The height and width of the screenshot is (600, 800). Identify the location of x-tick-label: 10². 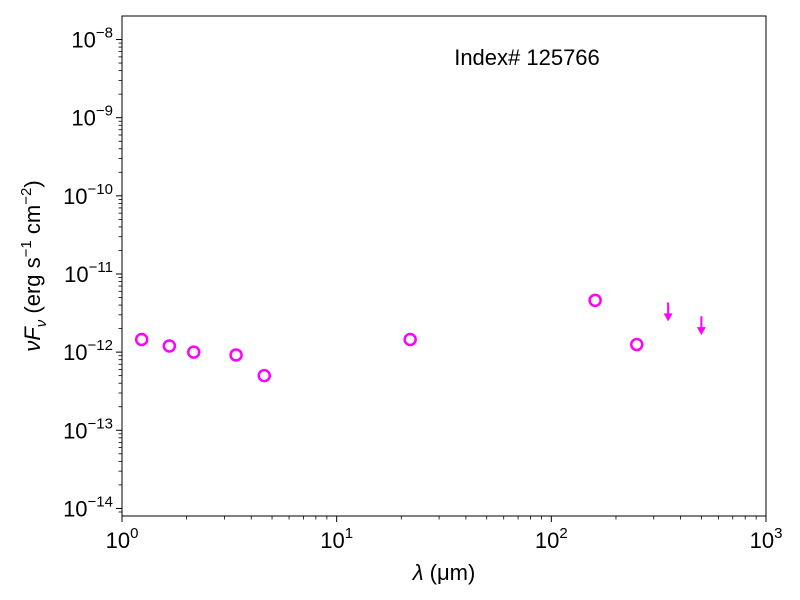
(551, 539).